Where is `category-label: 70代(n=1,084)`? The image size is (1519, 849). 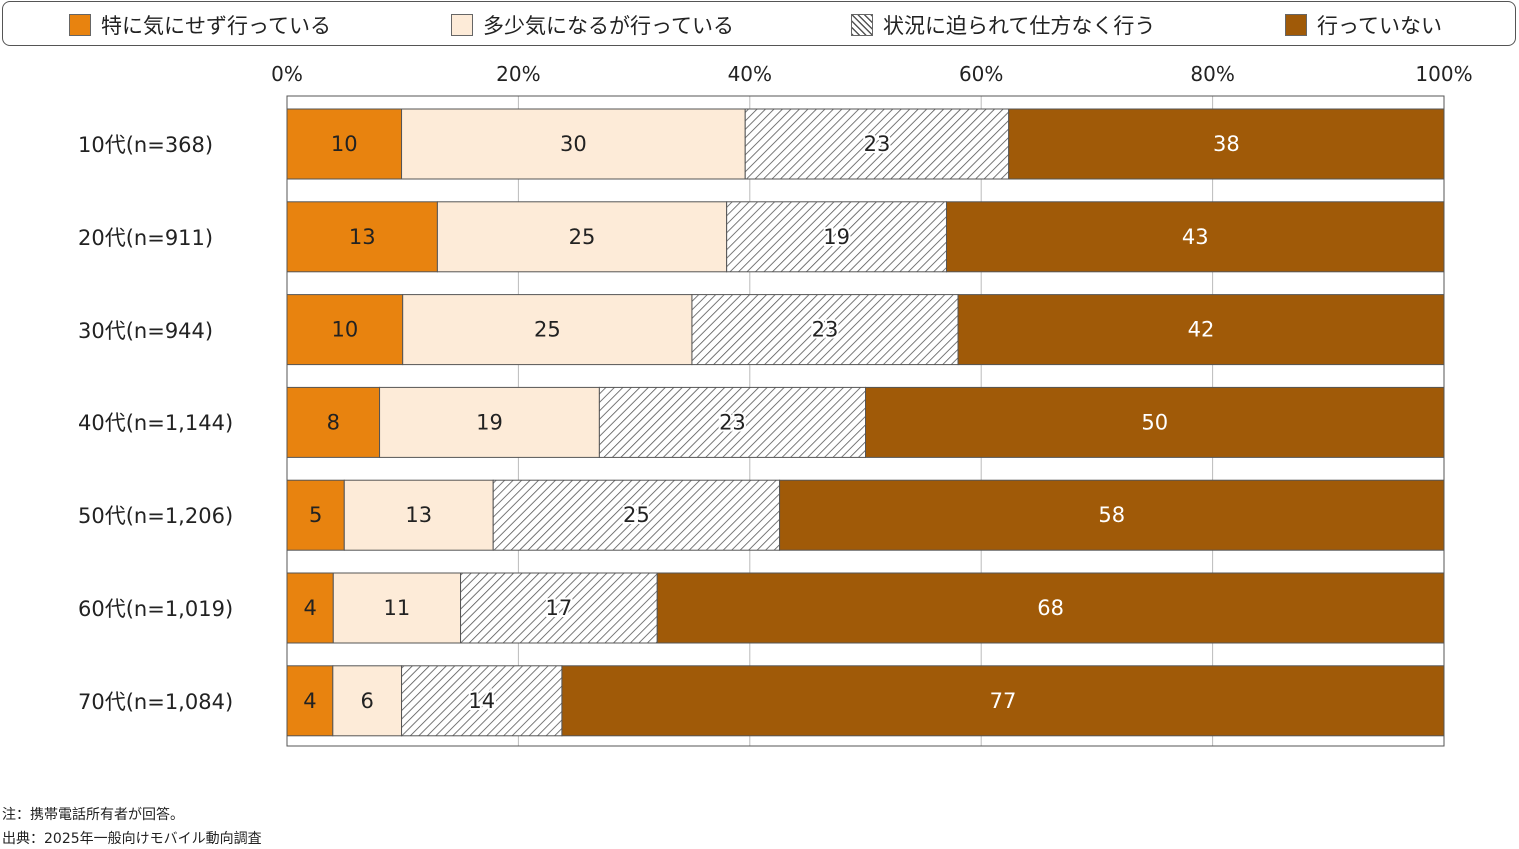
category-label: 70代(n=1,084) is located at coordinates (156, 701).